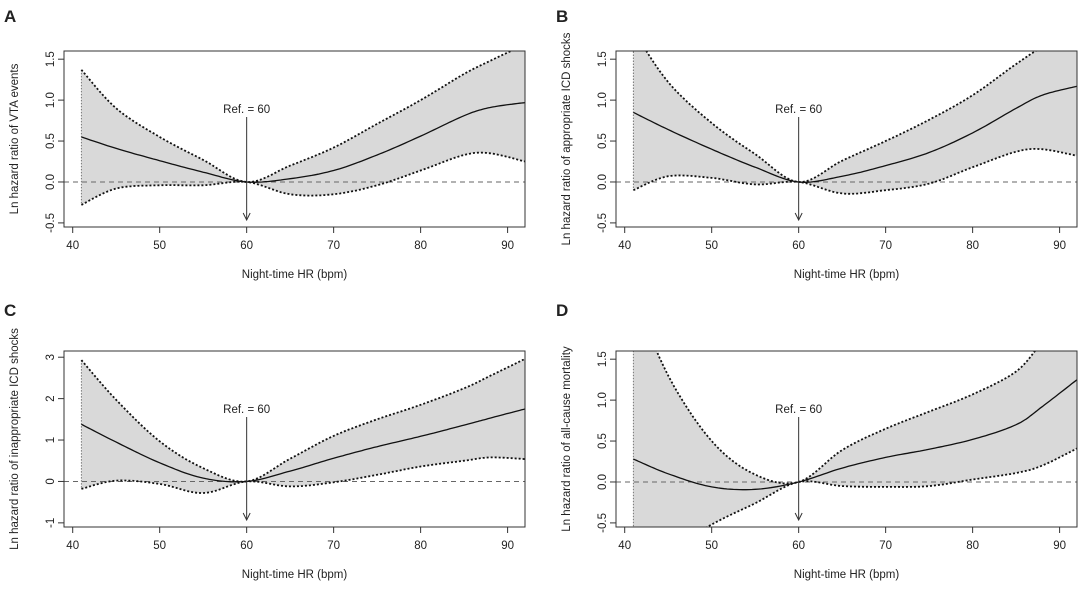  What do you see at coordinates (51, 523) in the screenshot?
I see `y-tick-label: -1` at bounding box center [51, 523].